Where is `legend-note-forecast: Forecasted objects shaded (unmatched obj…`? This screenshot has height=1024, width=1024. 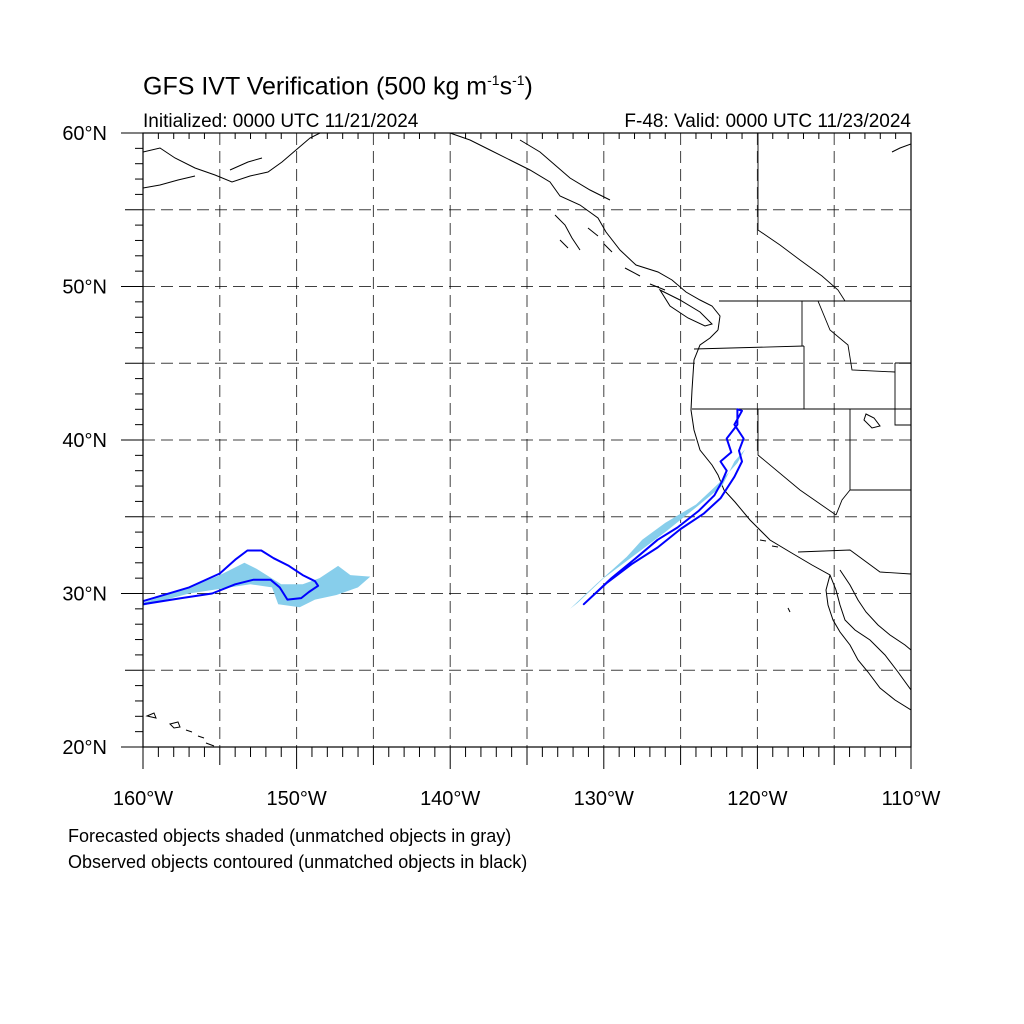 legend-note-forecast: Forecasted objects shaded (unmatched obj… is located at coordinates (290, 836).